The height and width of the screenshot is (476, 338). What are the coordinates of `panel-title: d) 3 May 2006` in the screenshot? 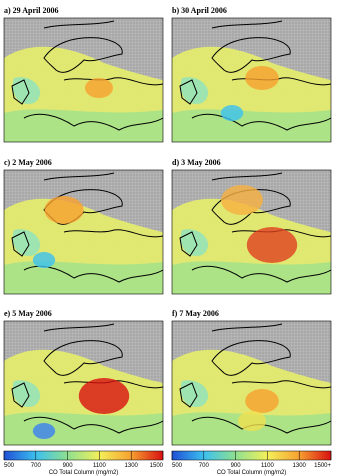 It's located at (196, 162).